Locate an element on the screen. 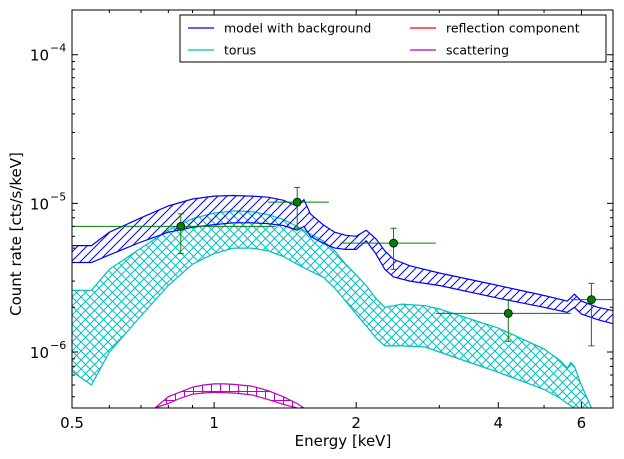 The image size is (624, 459). x-tick-label: 1 is located at coordinates (214, 423).